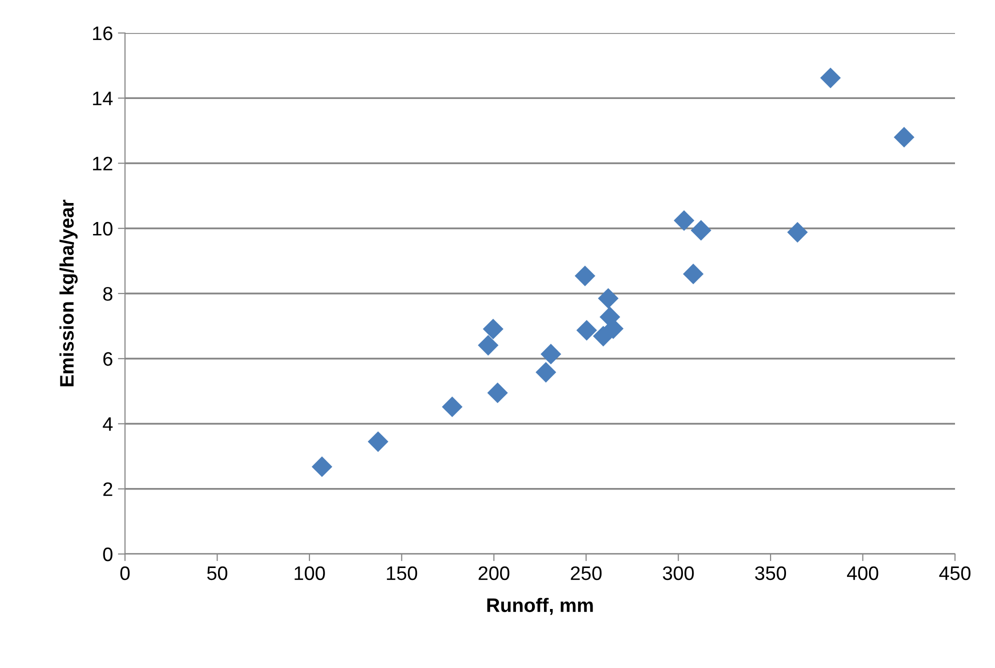  What do you see at coordinates (107, 554) in the screenshot?
I see `y-tick-label: 0` at bounding box center [107, 554].